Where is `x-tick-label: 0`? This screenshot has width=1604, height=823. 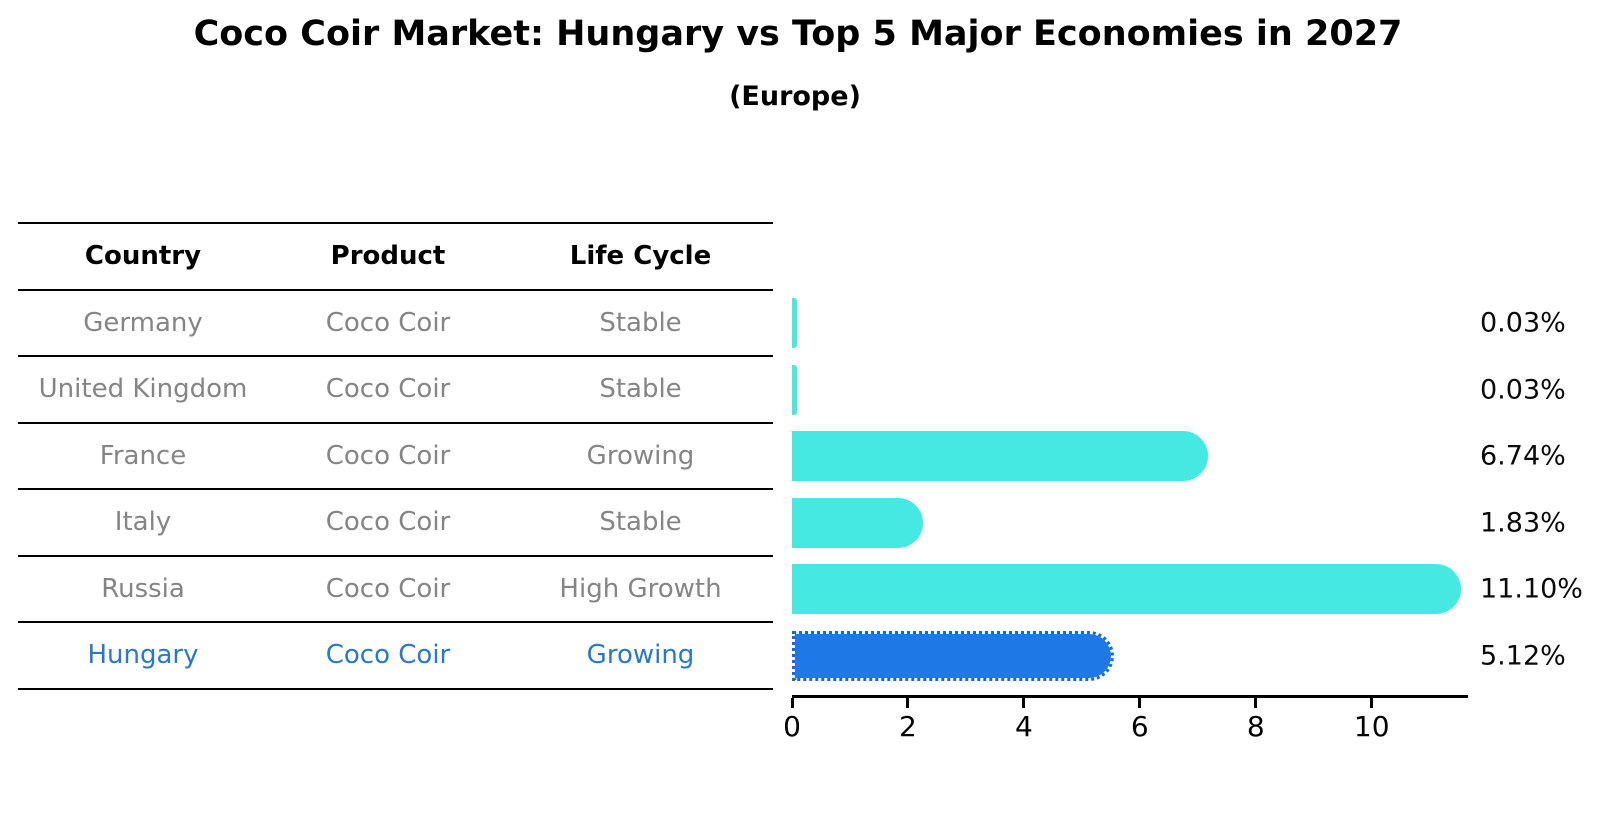
x-tick-label: 0 is located at coordinates (792, 726).